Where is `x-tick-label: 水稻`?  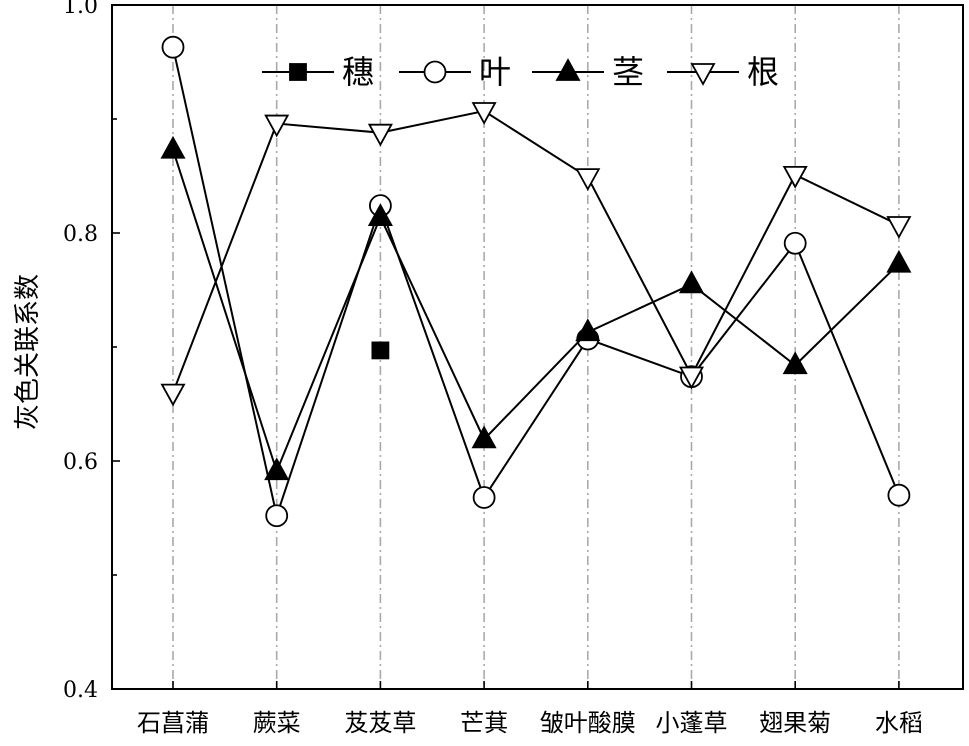
x-tick-label: 水稻 is located at coordinates (899, 723).